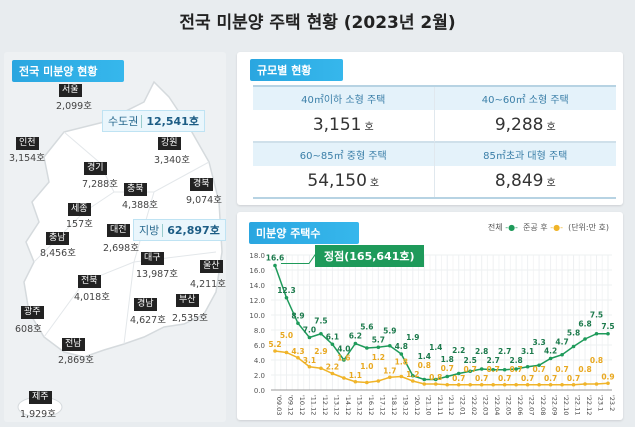 The height and width of the screenshot is (427, 635). Describe the element at coordinates (169, 143) in the screenshot. I see `region-label: 강원` at that location.